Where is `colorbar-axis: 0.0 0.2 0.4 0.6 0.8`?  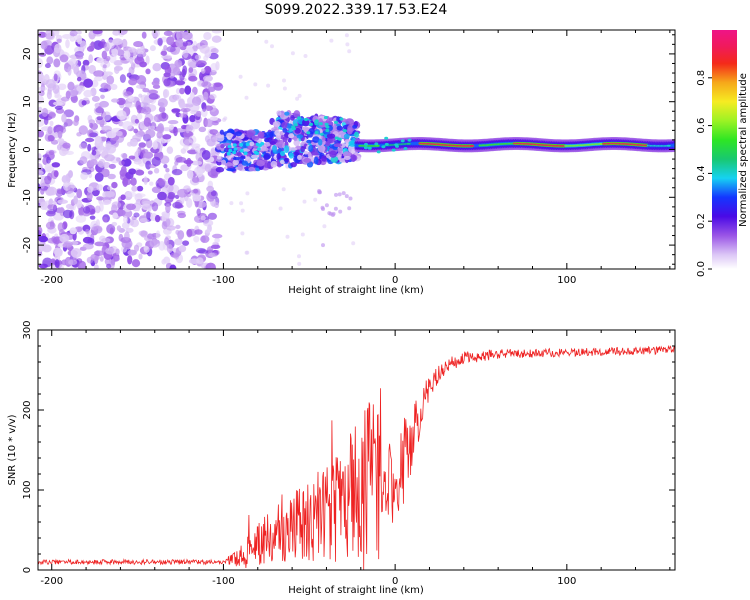 colorbar-axis: 0.0 0.2 0.4 0.6 0.8 is located at coordinates (704, 173).